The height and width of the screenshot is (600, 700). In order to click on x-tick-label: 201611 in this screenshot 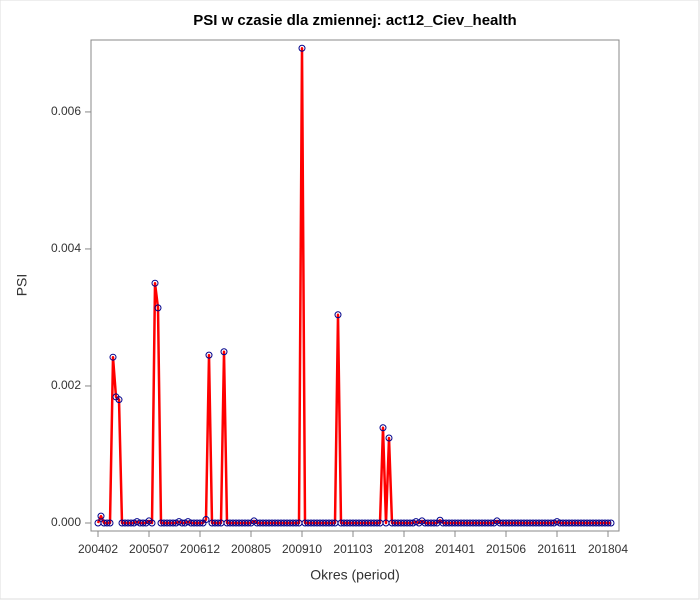, I will do `click(556, 549)`.